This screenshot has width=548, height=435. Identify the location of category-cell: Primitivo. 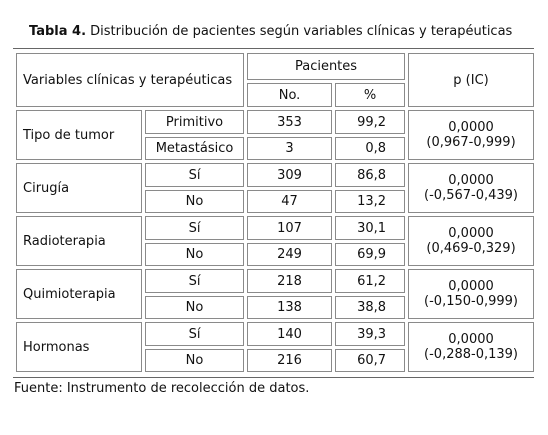
(195, 122).